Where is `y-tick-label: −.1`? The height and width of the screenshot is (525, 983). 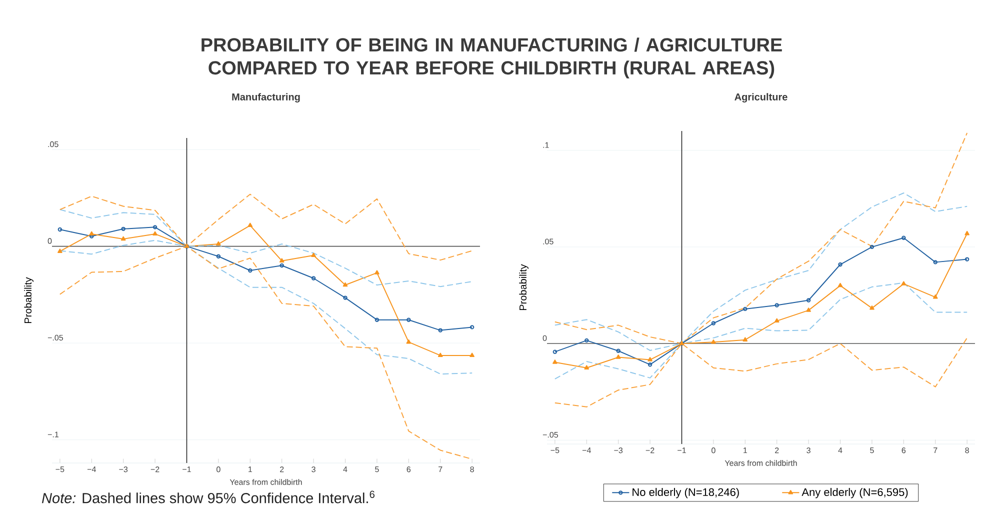 y-tick-label: −.1 is located at coordinates (53, 435).